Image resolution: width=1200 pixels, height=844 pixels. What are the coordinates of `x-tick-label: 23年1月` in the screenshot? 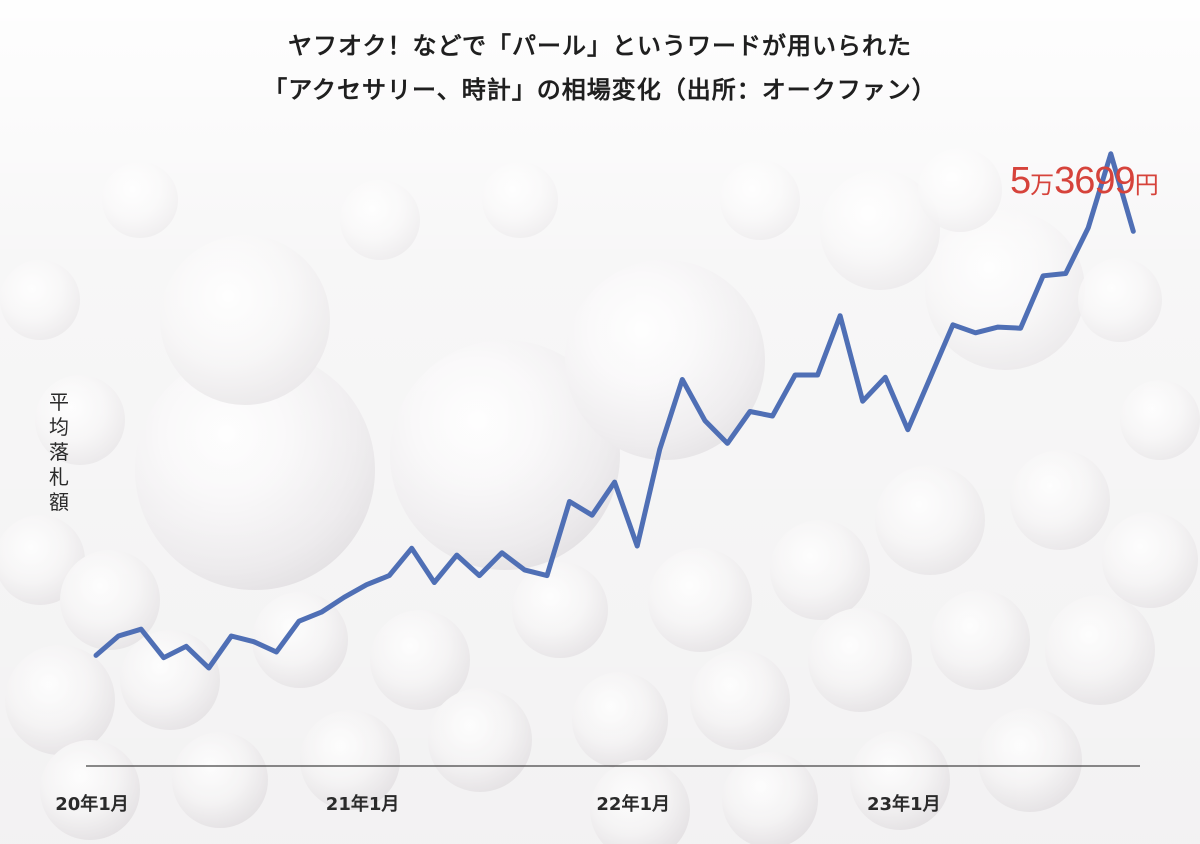 It's located at (904, 804).